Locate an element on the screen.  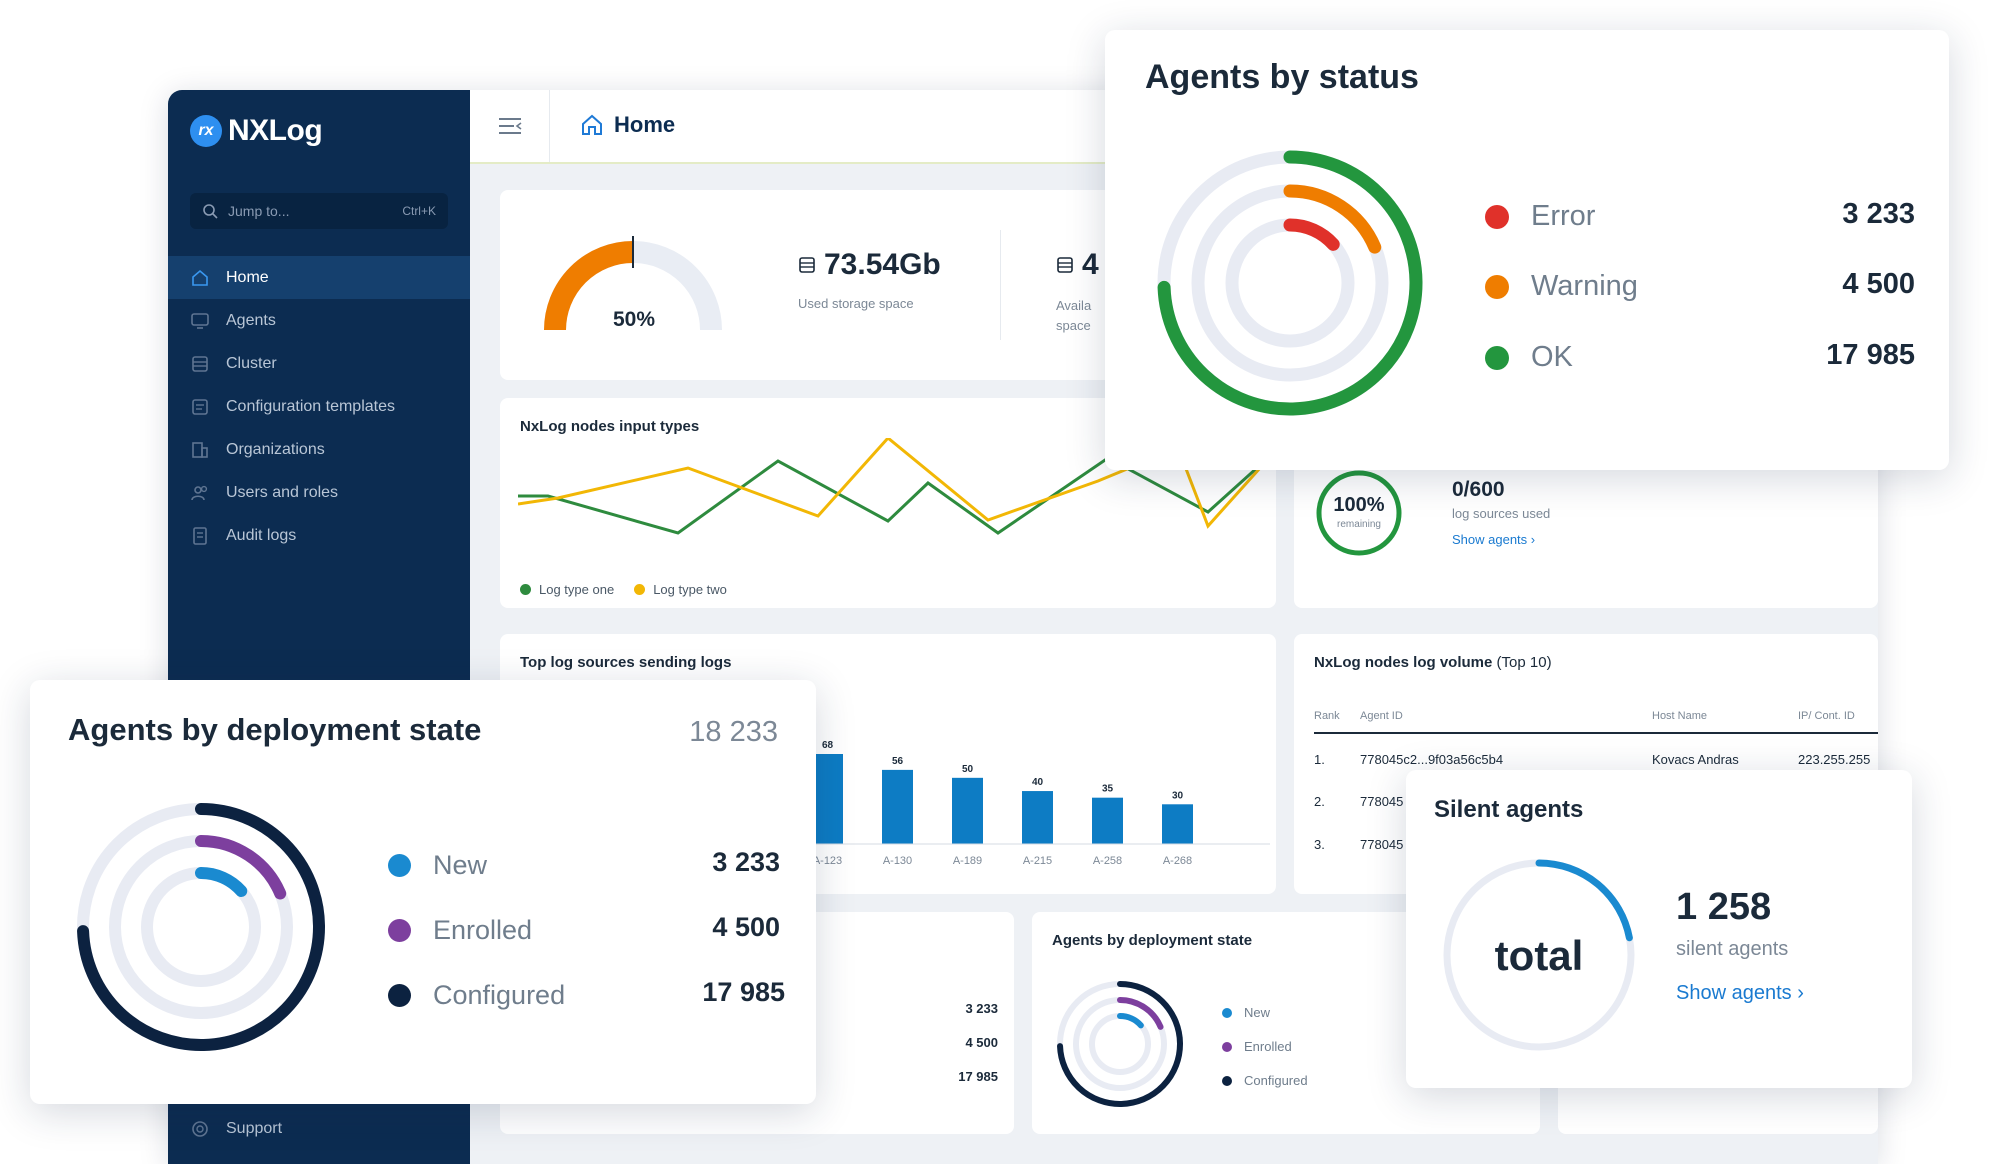
storage-gauge is located at coordinates (633, 283).